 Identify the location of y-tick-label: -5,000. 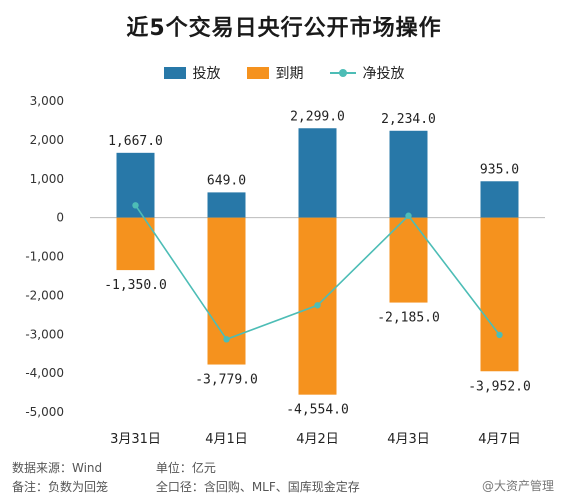
(44, 412).